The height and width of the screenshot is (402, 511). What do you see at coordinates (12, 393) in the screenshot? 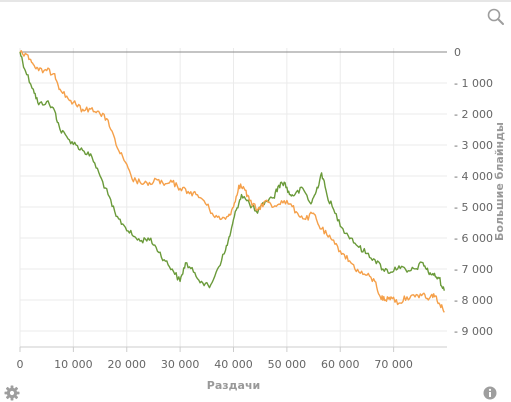
I see `gear-icon` at bounding box center [12, 393].